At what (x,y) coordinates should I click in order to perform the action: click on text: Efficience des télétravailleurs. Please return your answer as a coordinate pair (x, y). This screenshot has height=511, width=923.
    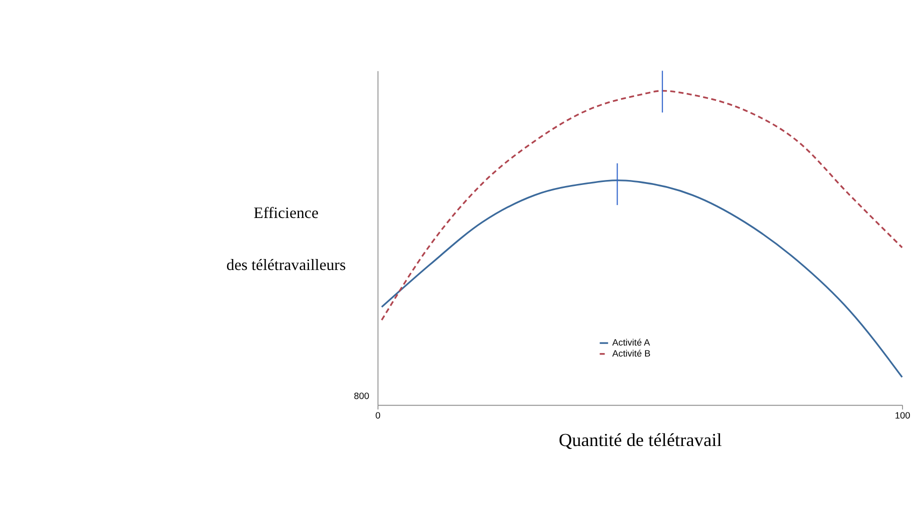
    Looking at the image, I should click on (286, 239).